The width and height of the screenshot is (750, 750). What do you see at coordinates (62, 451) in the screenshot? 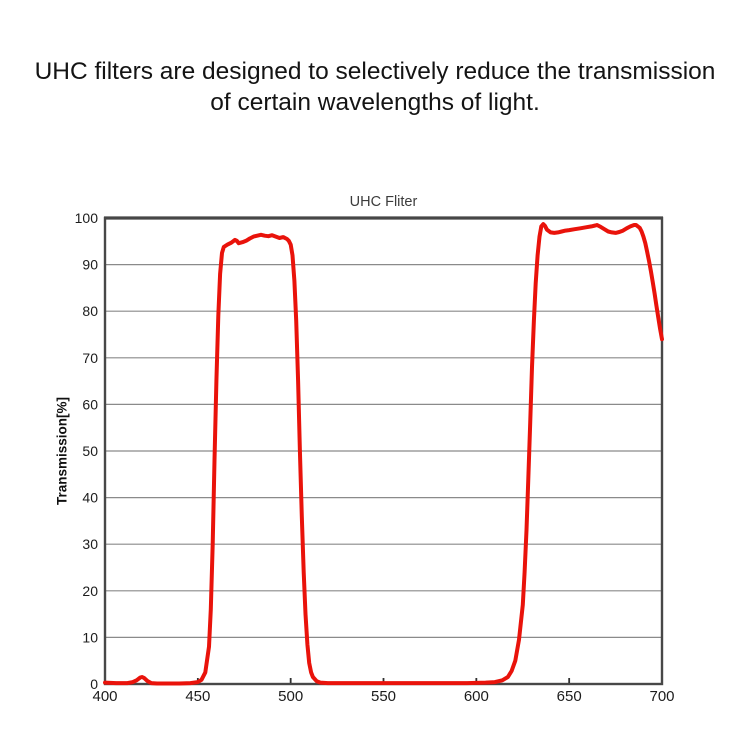
I see `y-axis-label: Transmission[%]` at bounding box center [62, 451].